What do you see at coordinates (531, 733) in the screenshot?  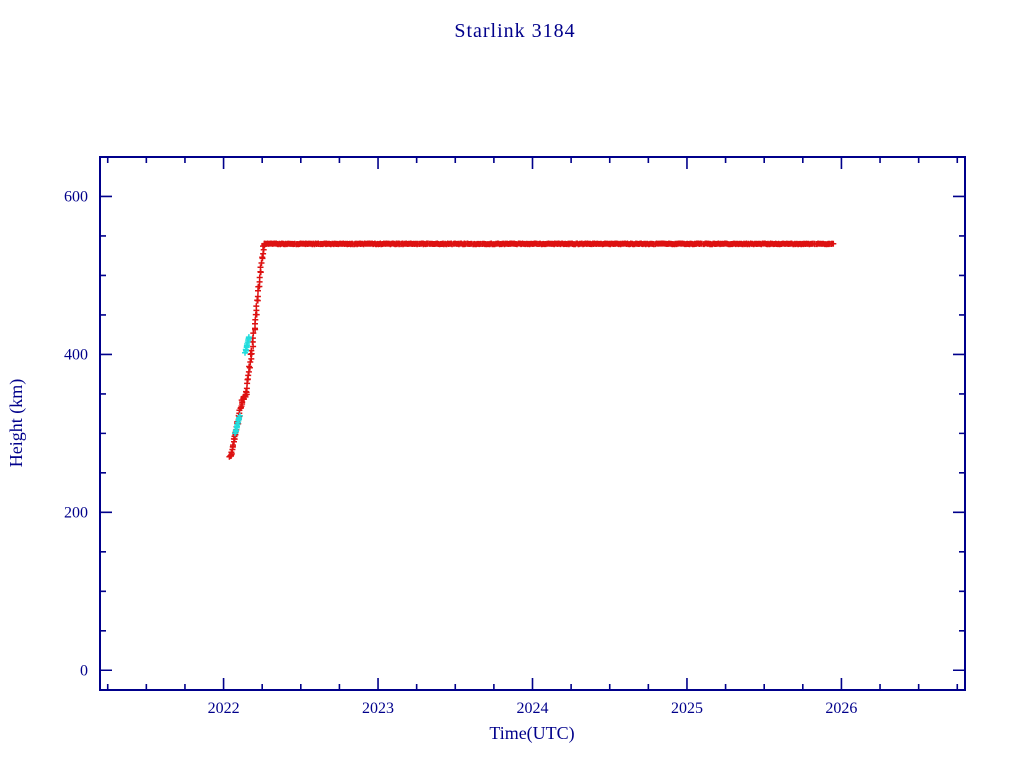 I see `x-axis-label: Time(UTC)` at bounding box center [531, 733].